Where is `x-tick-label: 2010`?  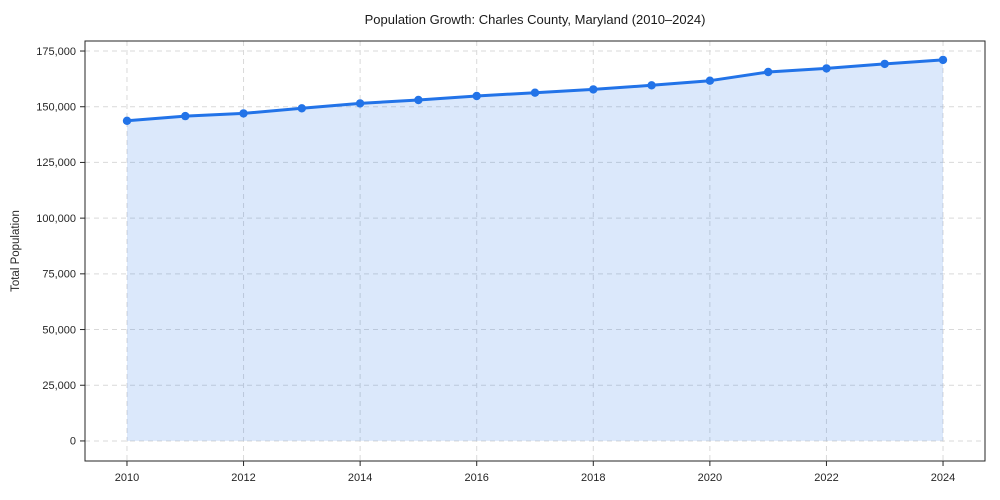
x-tick-label: 2010 is located at coordinates (127, 478).